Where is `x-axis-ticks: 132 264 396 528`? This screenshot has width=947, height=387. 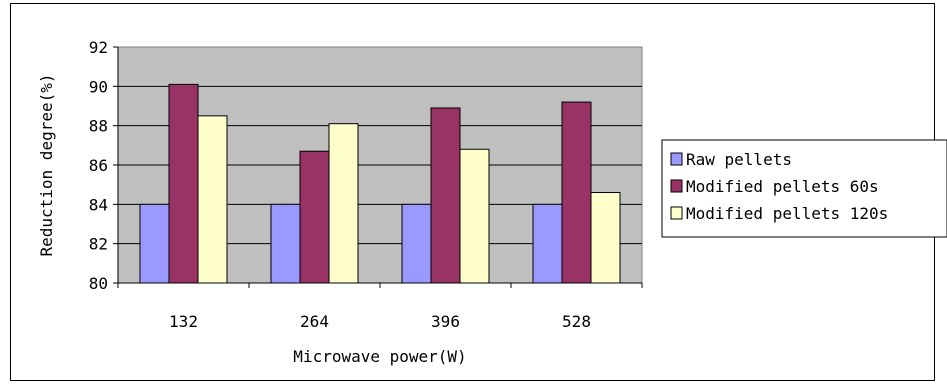
x-axis-ticks: 132 264 396 528 is located at coordinates (380, 306).